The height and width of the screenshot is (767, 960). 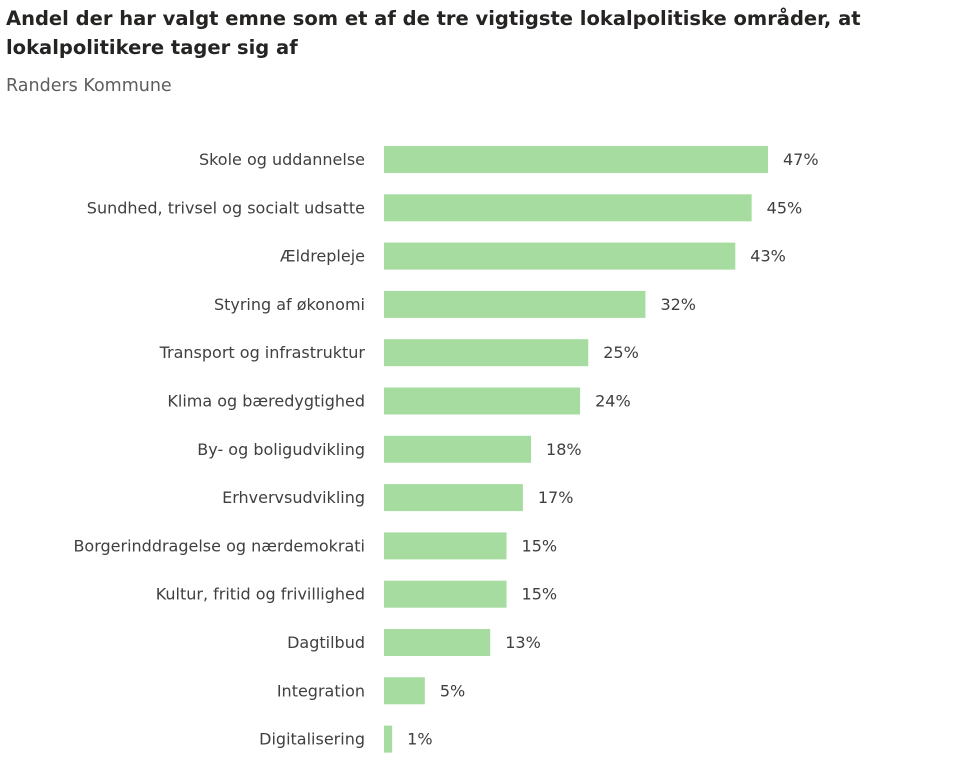 I want to click on data-label: 47%, so click(x=801, y=159).